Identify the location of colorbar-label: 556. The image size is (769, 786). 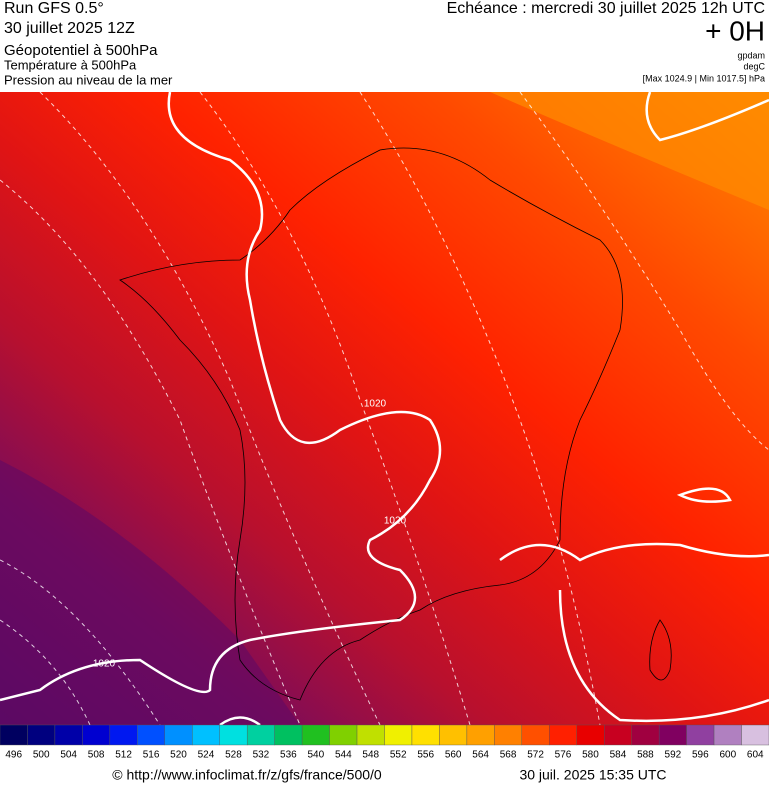
(425, 755).